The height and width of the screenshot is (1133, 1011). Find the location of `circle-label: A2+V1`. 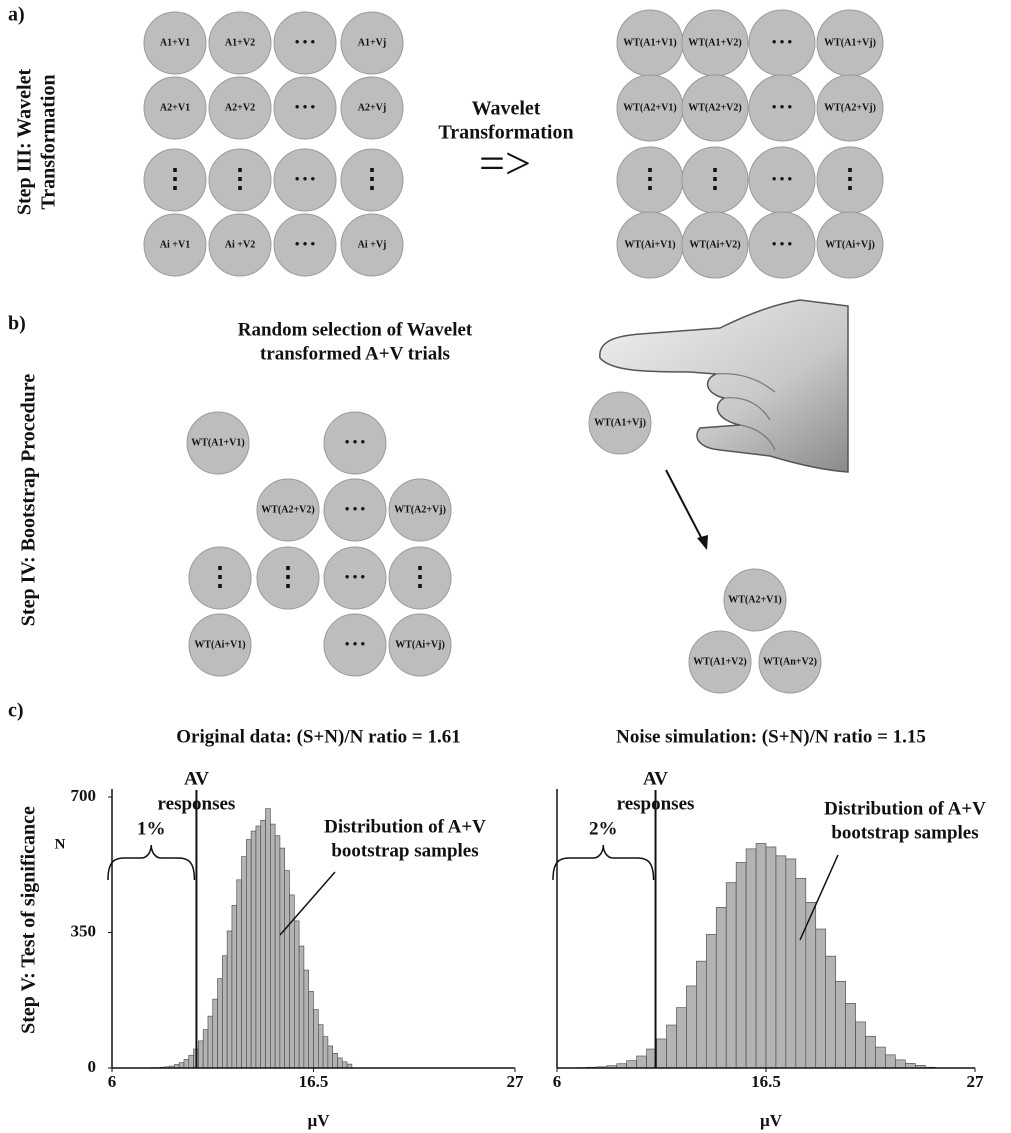

circle-label: A2+V1 is located at coordinates (175, 107).